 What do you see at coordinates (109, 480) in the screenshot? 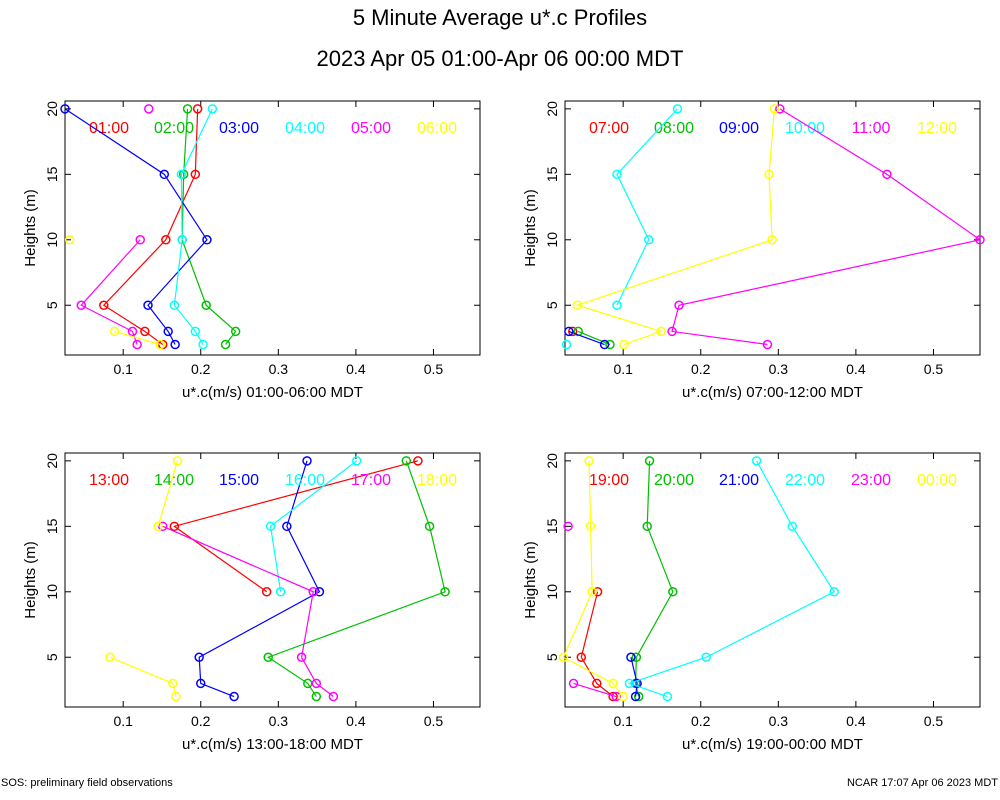
I see `legend-label: 13:00` at bounding box center [109, 480].